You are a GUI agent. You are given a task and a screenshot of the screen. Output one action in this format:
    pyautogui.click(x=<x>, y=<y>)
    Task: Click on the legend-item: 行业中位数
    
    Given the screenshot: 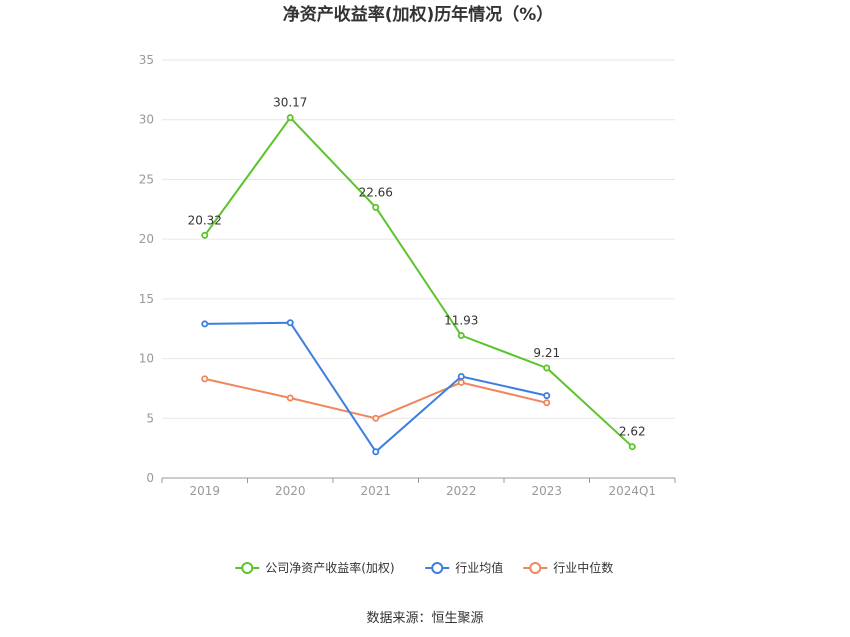 What is the action you would take?
    pyautogui.click(x=568, y=567)
    